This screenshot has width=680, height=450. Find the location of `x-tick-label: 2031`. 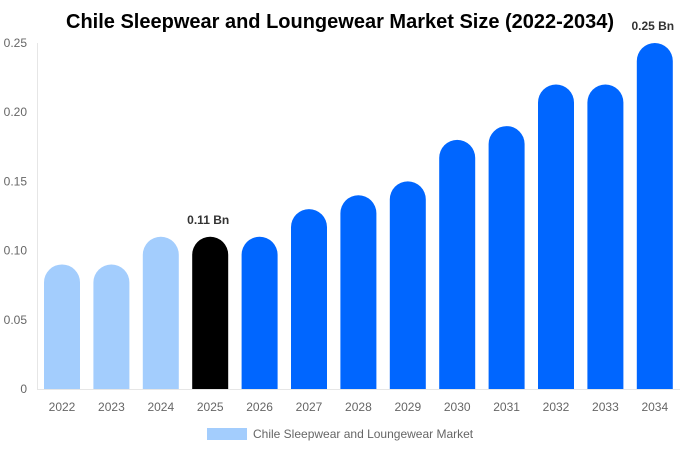

x-tick-label: 2031 is located at coordinates (506, 407).